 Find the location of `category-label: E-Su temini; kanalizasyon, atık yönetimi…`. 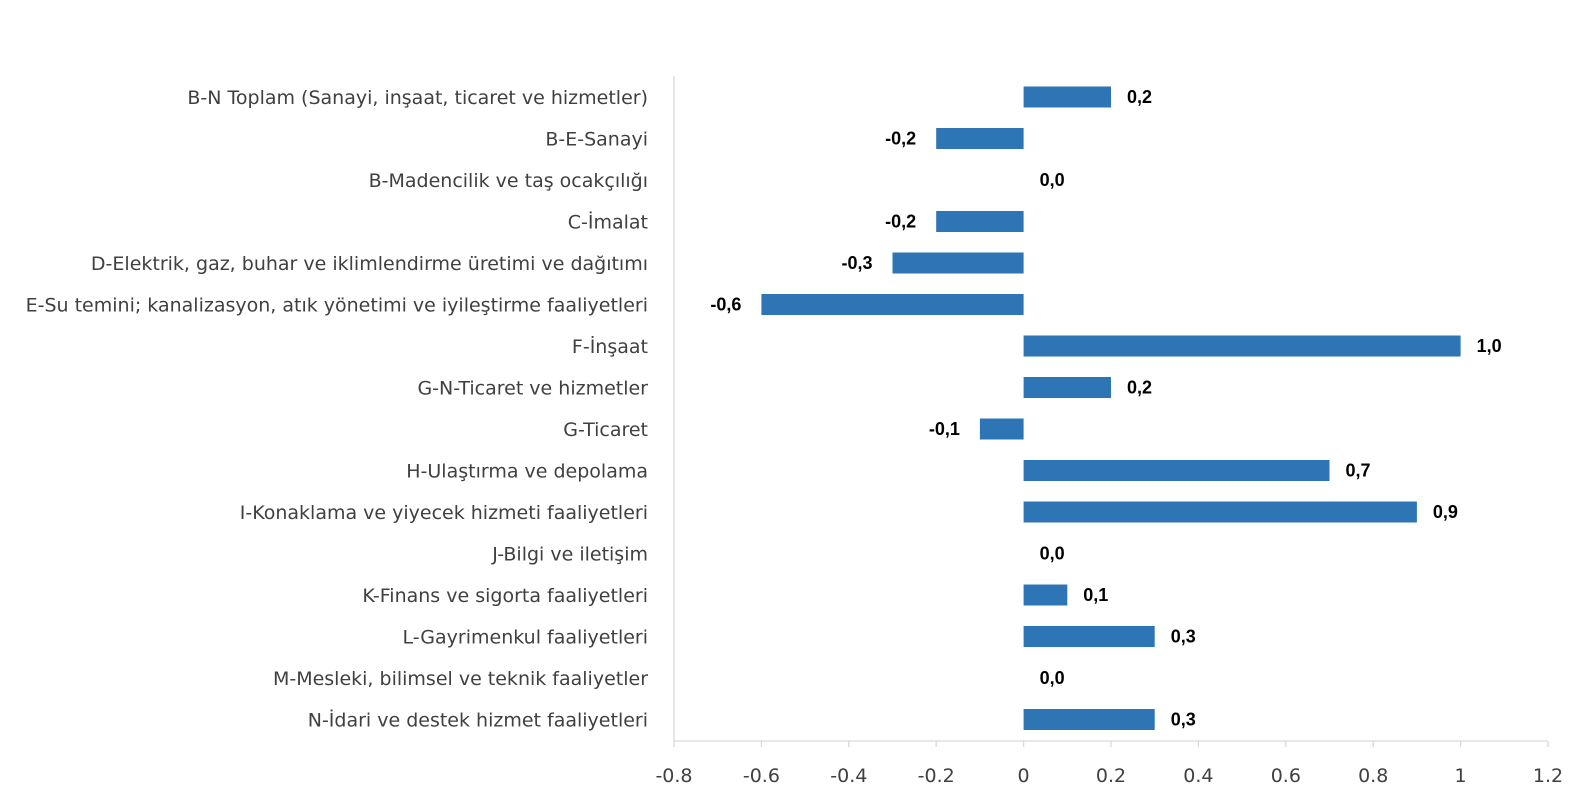

category-label: E-Su temini; kanalizasyon, atık yönetimi… is located at coordinates (337, 306).